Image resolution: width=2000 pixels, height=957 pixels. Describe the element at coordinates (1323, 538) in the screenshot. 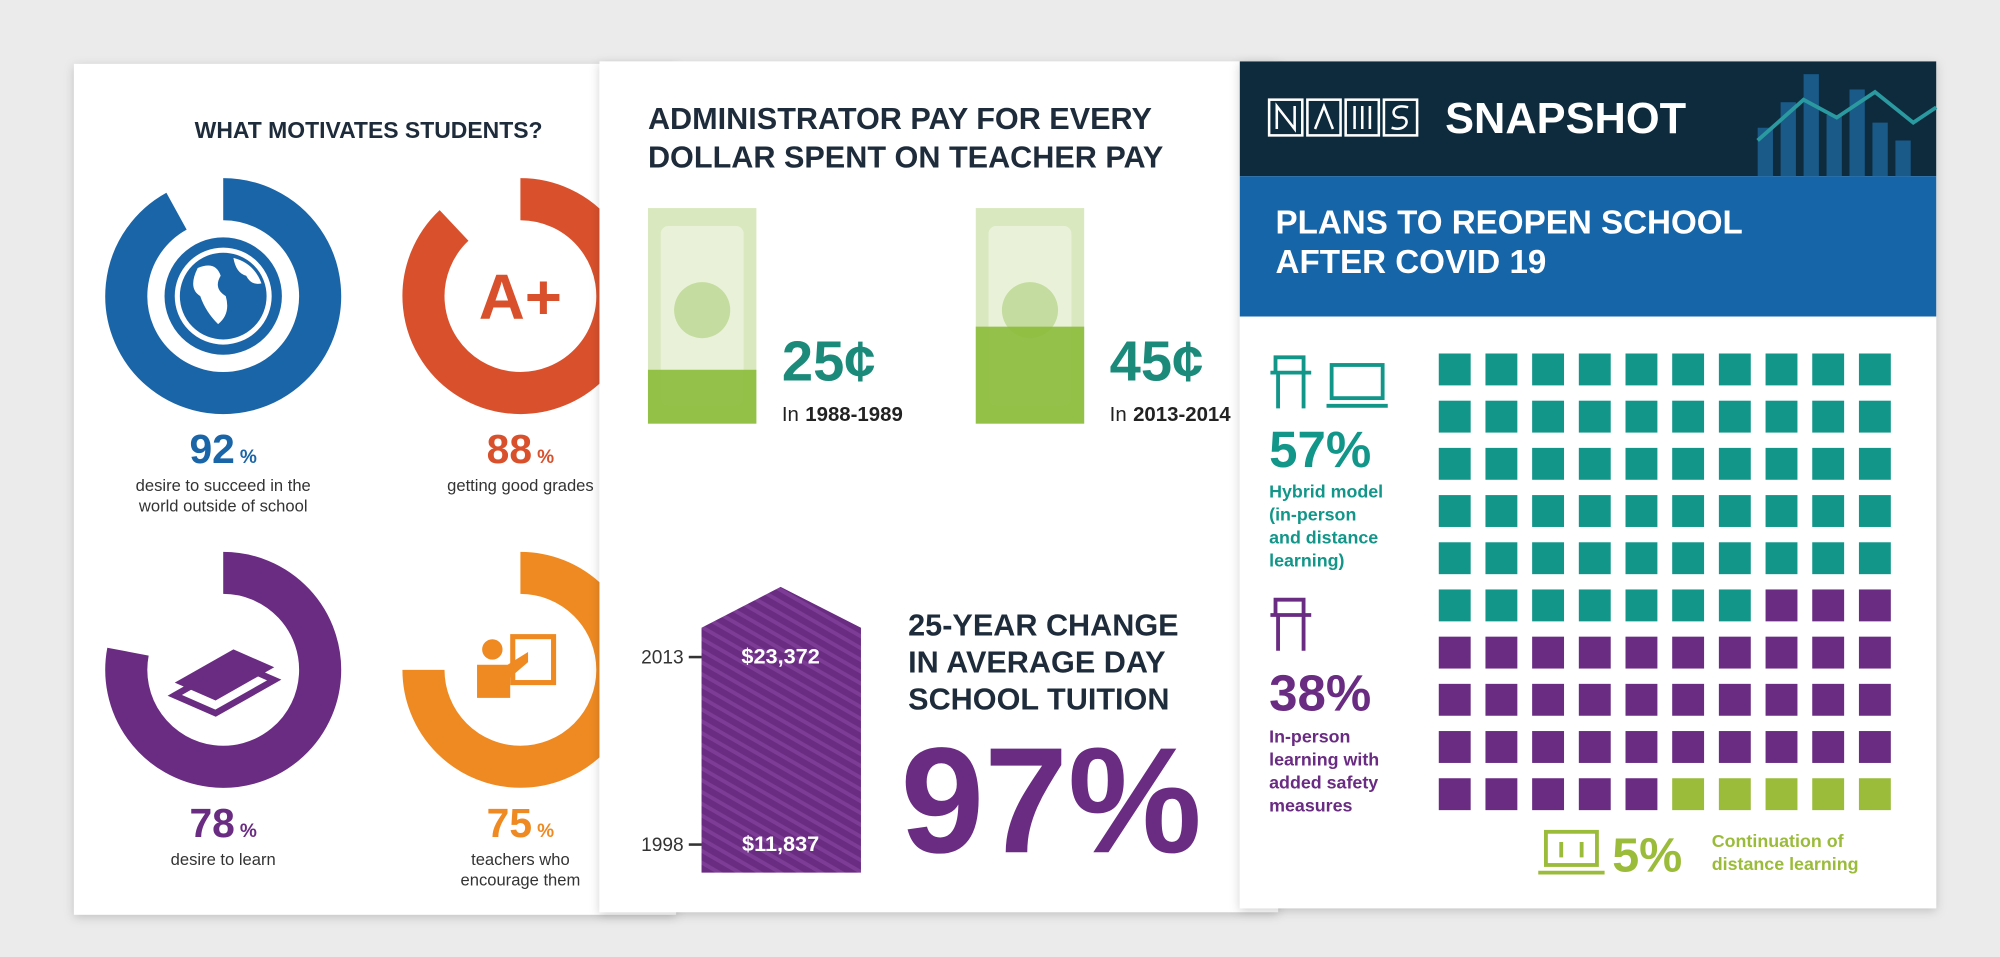

I see `group-label: and distance` at that location.